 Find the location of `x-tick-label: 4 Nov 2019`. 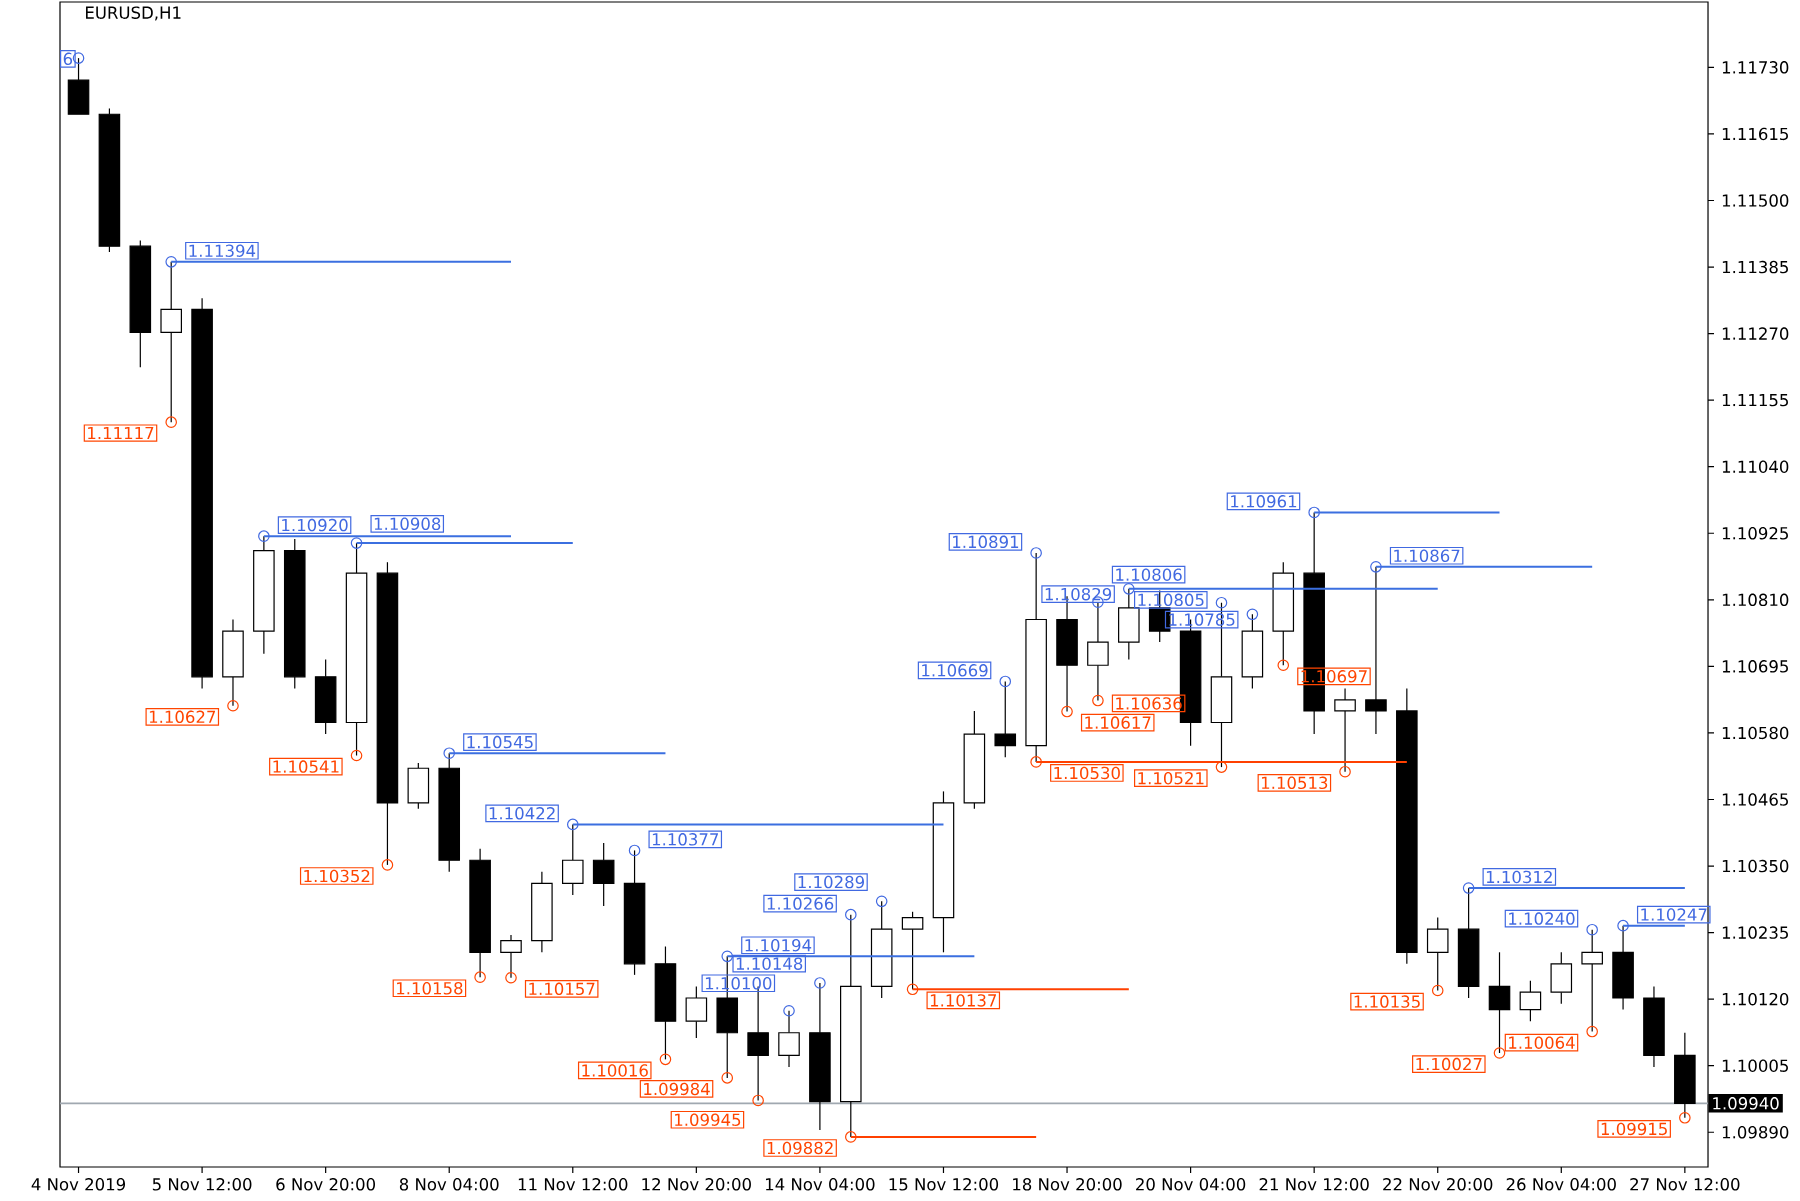

x-tick-label: 4 Nov 2019 is located at coordinates (78, 1184).